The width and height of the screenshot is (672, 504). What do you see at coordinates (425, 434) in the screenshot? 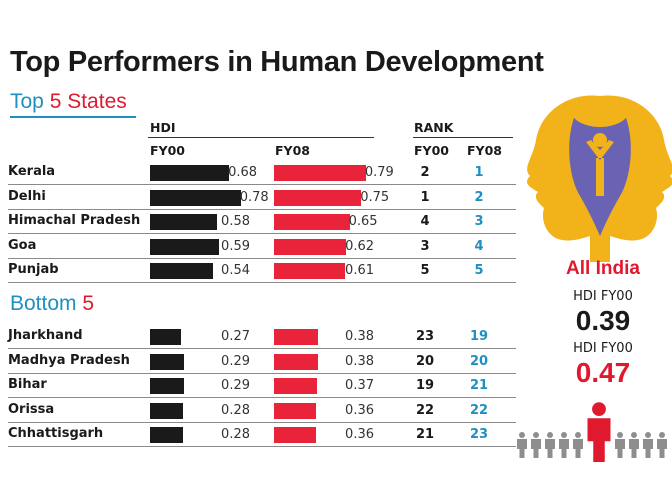
I see `rank-fy00-value: 21` at bounding box center [425, 434].